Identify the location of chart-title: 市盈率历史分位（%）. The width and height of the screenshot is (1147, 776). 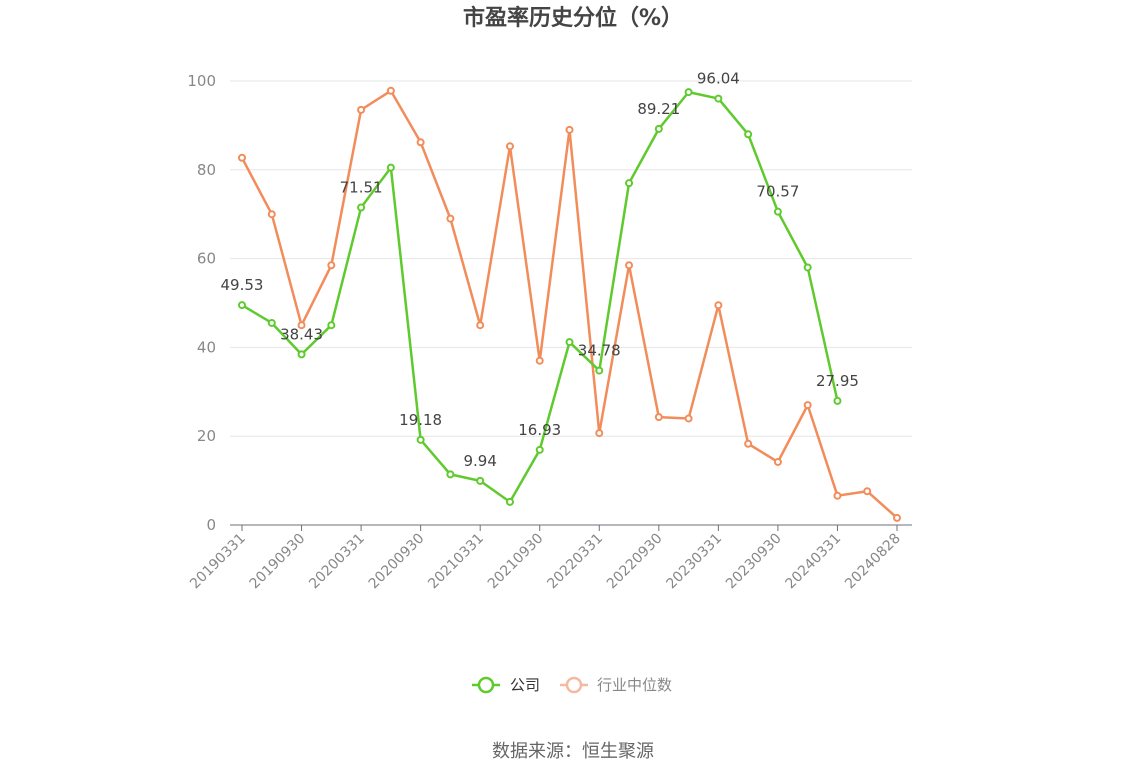
(573, 18).